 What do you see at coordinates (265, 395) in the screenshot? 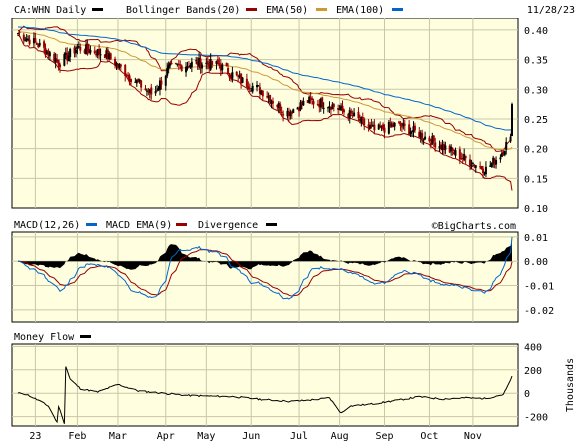
I see `money-flow-line` at bounding box center [265, 395].